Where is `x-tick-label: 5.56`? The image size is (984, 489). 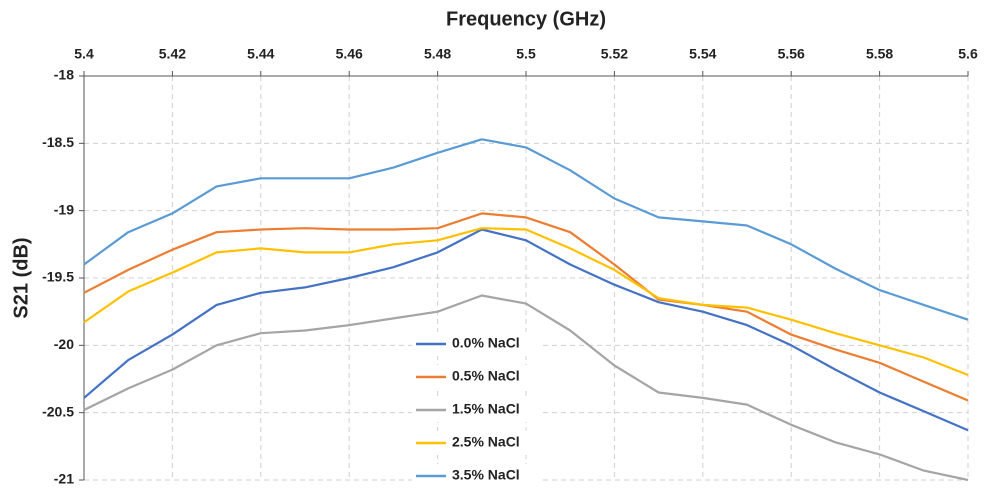
x-tick-label: 5.56 is located at coordinates (791, 54).